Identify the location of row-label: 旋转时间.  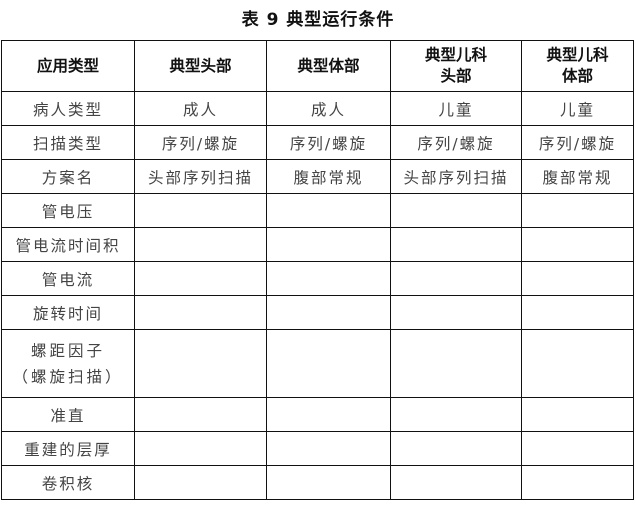
(68, 312).